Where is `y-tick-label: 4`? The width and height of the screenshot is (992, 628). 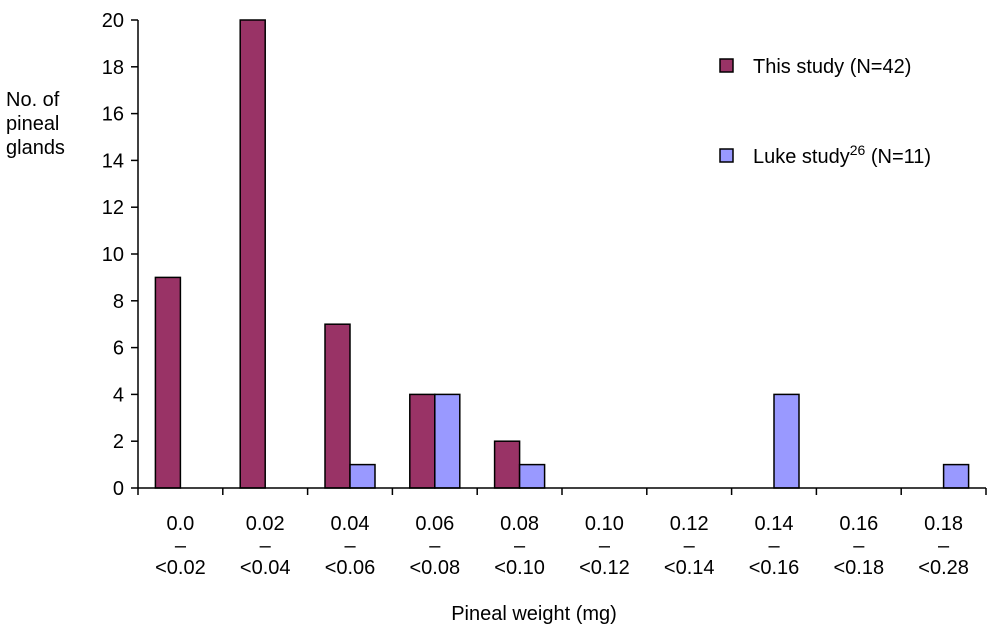
y-tick-label: 4 is located at coordinates (118, 395).